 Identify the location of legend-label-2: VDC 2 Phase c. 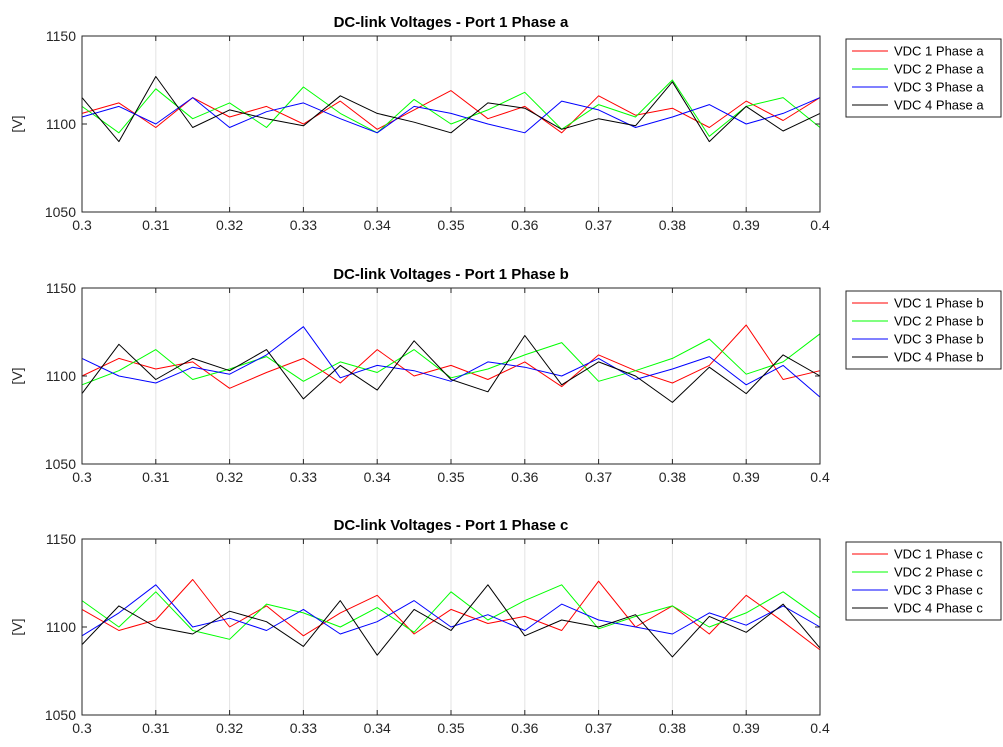
(938, 572).